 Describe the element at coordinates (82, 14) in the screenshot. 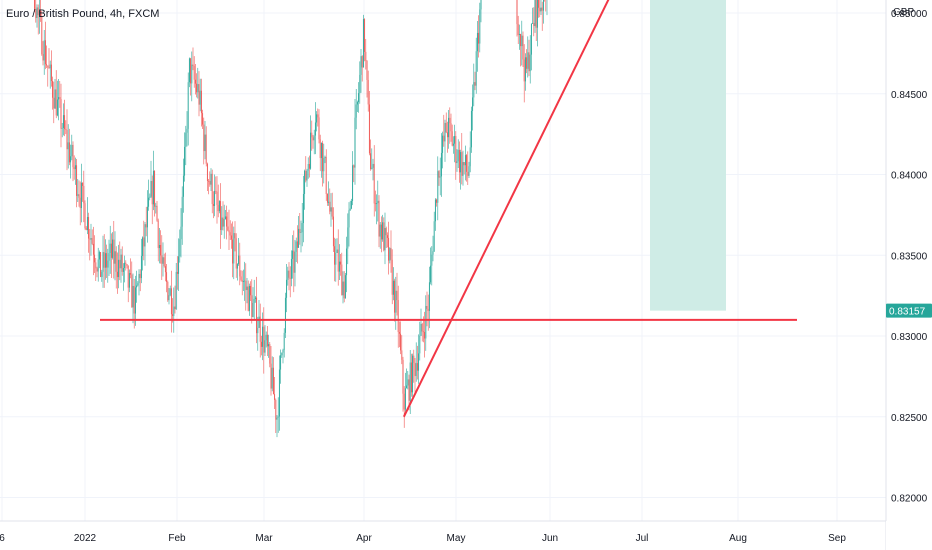

I see `chart-title: Euro / British Pound, 4h, FXCM` at that location.